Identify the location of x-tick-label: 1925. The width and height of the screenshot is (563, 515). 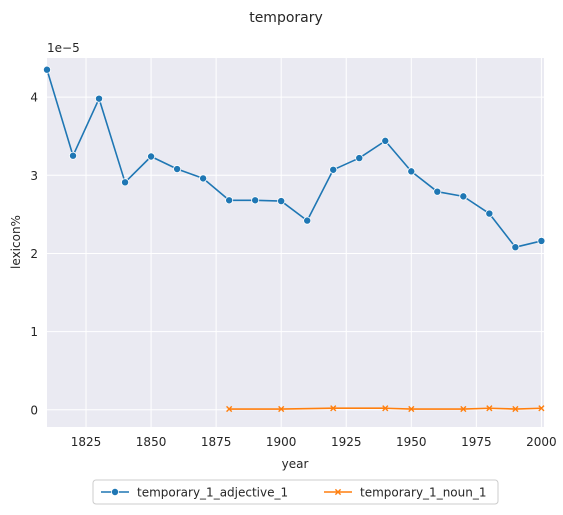
(346, 442).